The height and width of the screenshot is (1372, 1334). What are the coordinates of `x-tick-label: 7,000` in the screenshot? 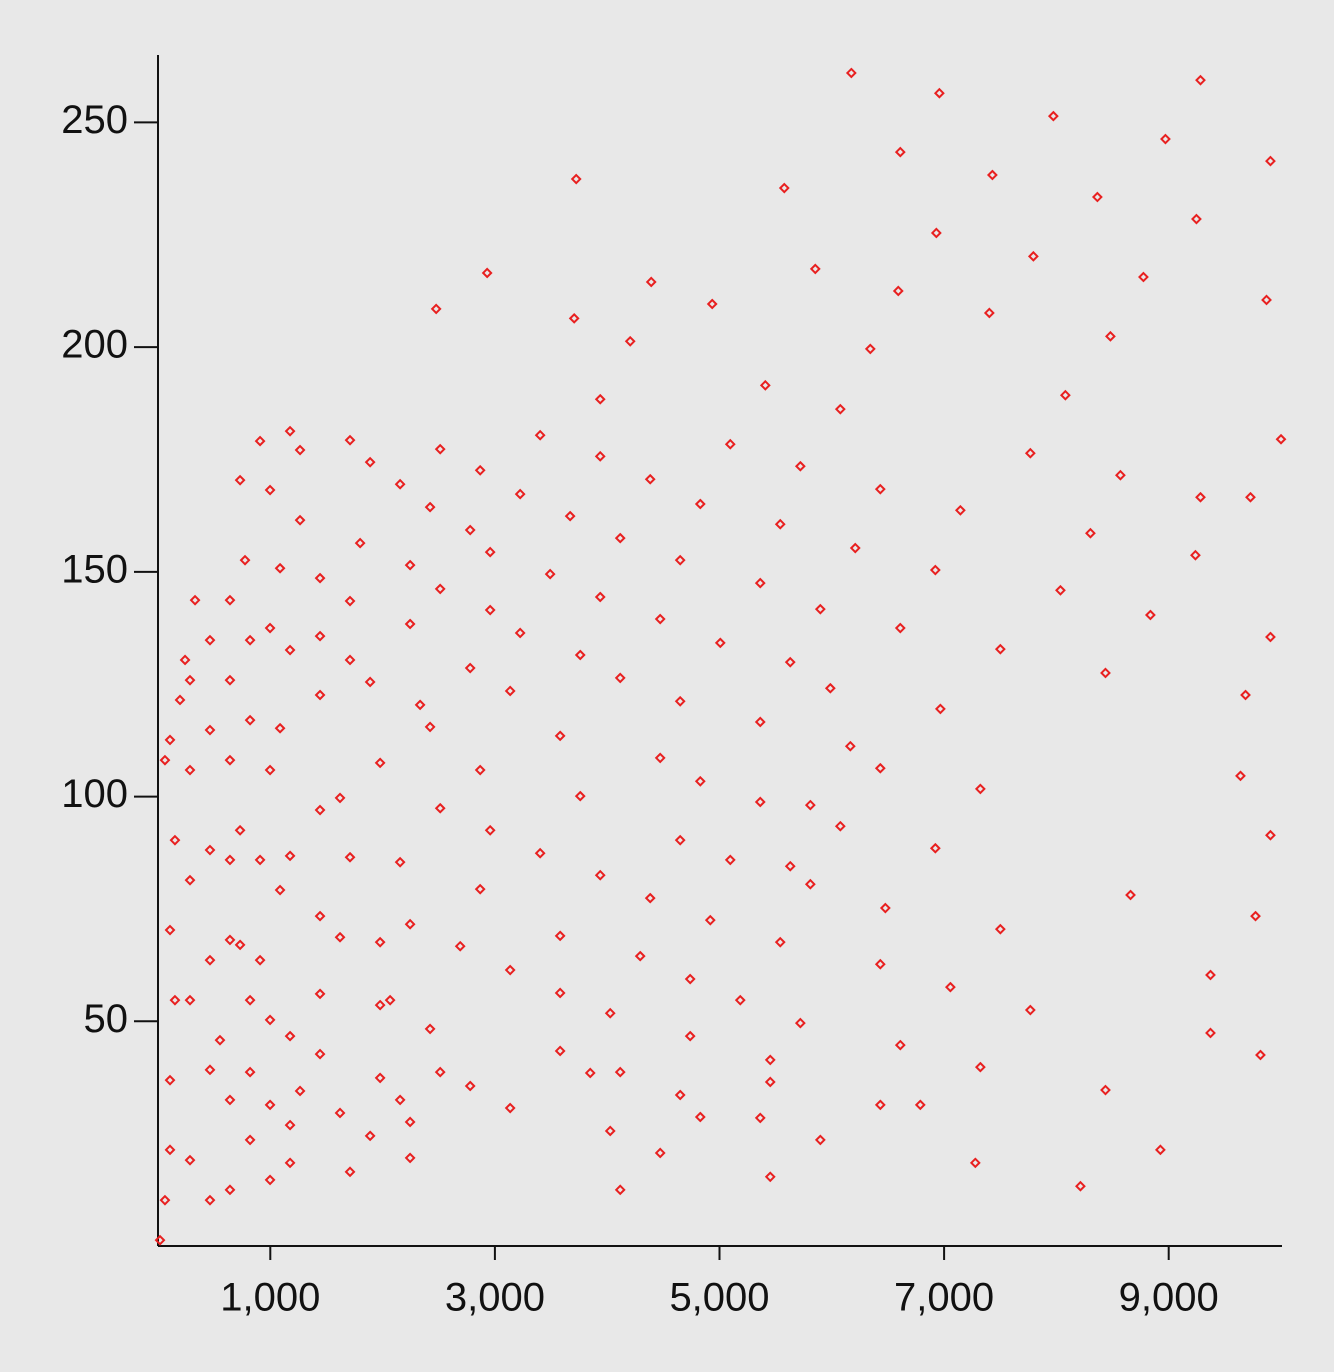 It's located at (944, 1298).